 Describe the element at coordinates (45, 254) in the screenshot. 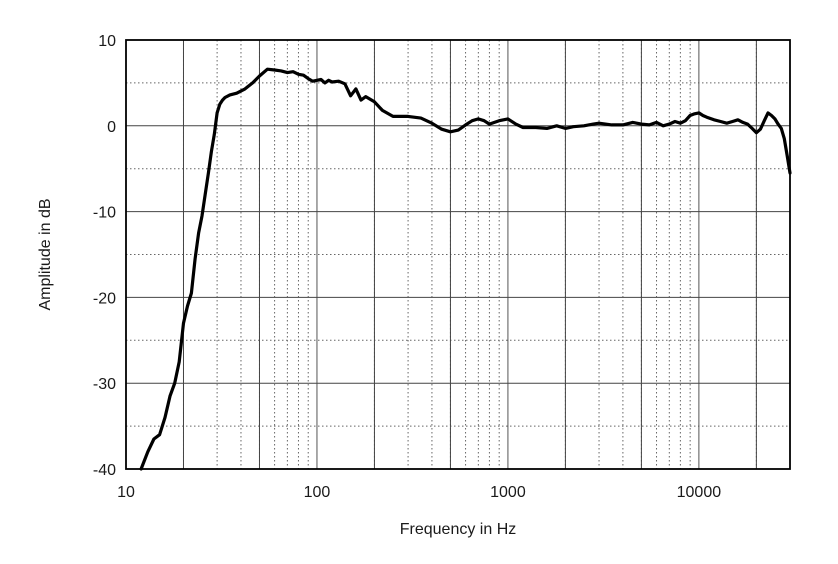

I see `y-axis-title: Amplitude in dB` at that location.